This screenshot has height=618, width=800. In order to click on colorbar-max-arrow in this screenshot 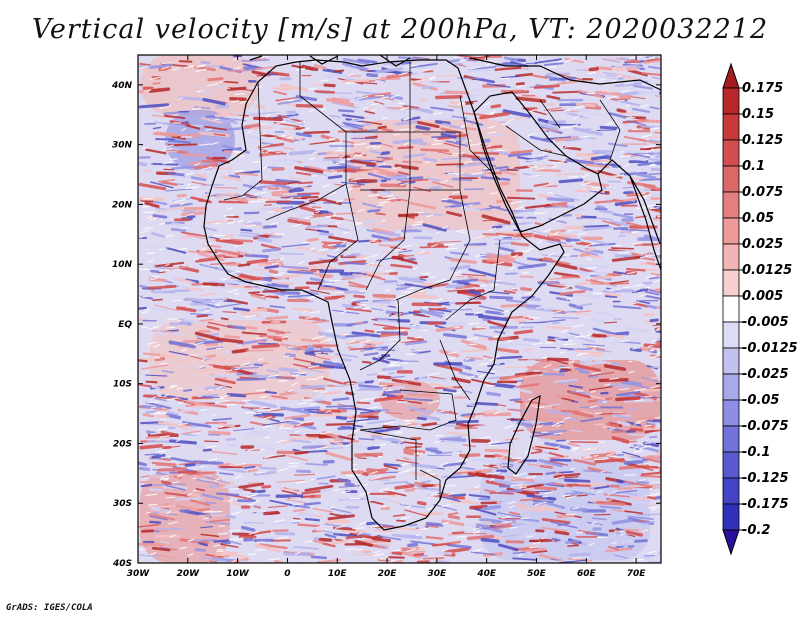, I will do `click(731, 75)`.